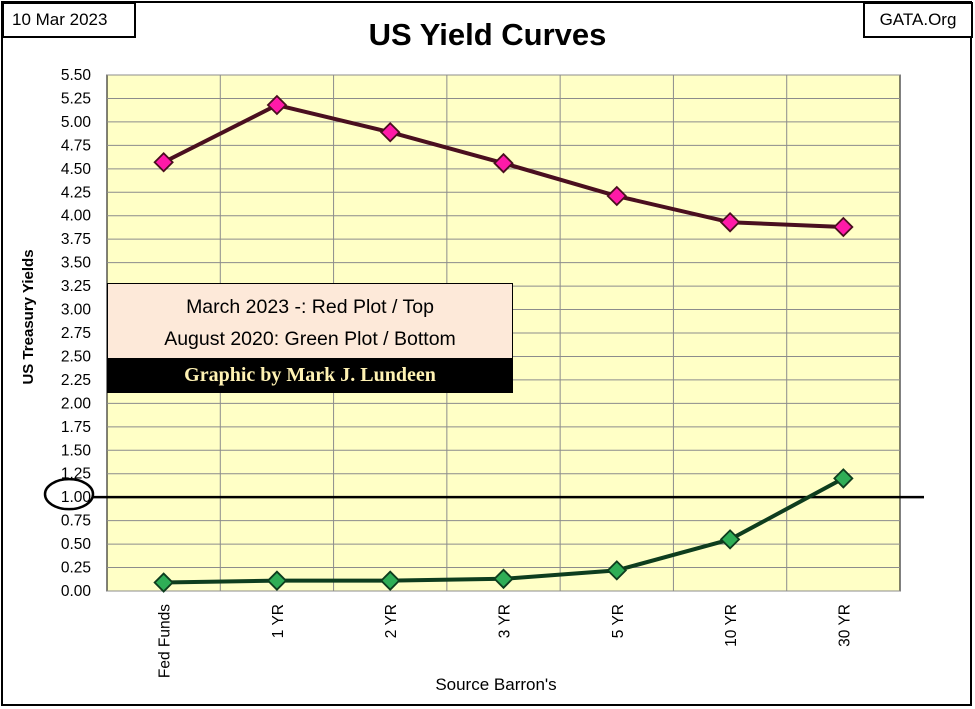 Image resolution: width=975 pixels, height=709 pixels. What do you see at coordinates (487, 34) in the screenshot?
I see `chart-title: US Yield Curves` at bounding box center [487, 34].